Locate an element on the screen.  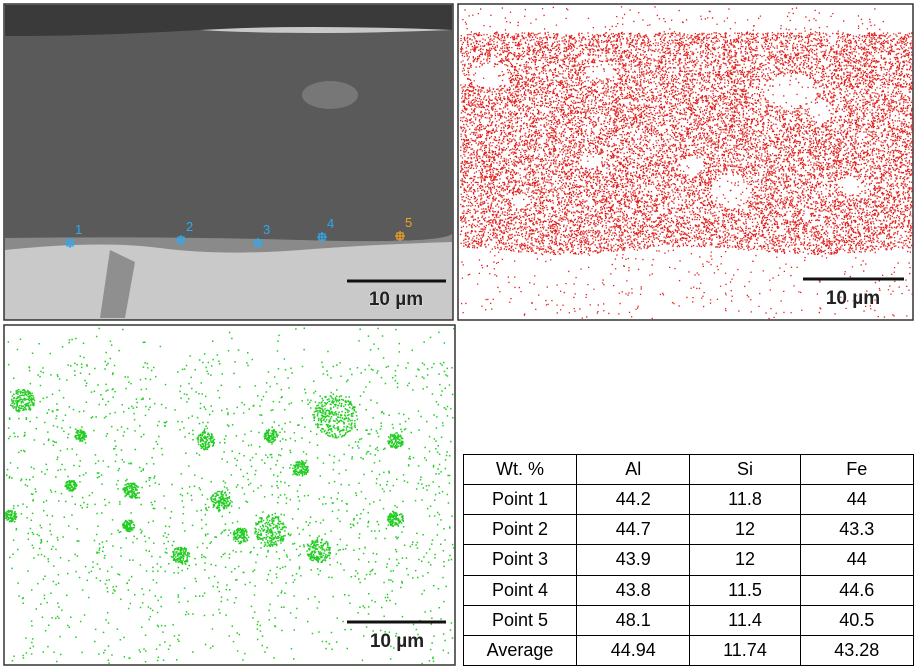
table-cell: 43.8 is located at coordinates (633, 590).